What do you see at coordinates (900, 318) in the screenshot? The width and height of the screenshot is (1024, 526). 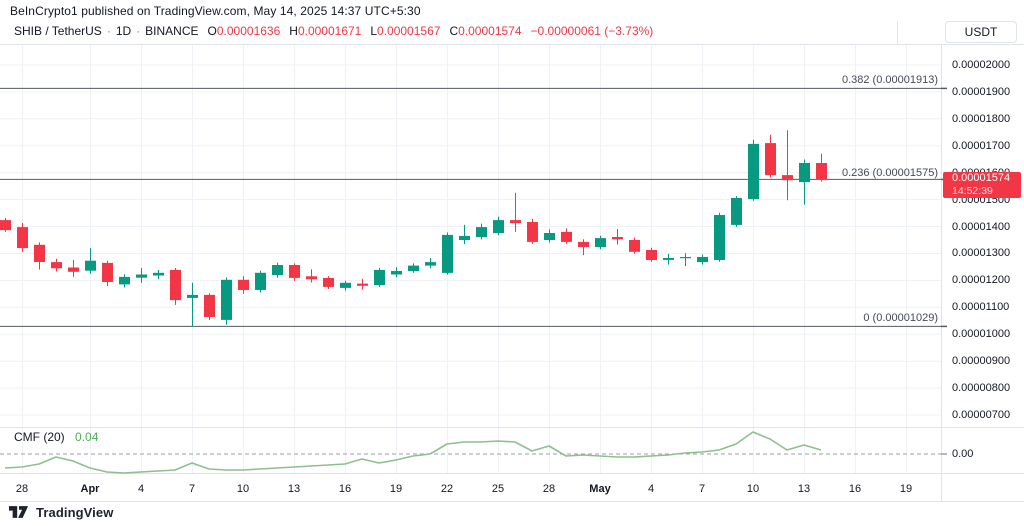 I see `fib-level-label-0: 0 (0.00001029)` at bounding box center [900, 318].